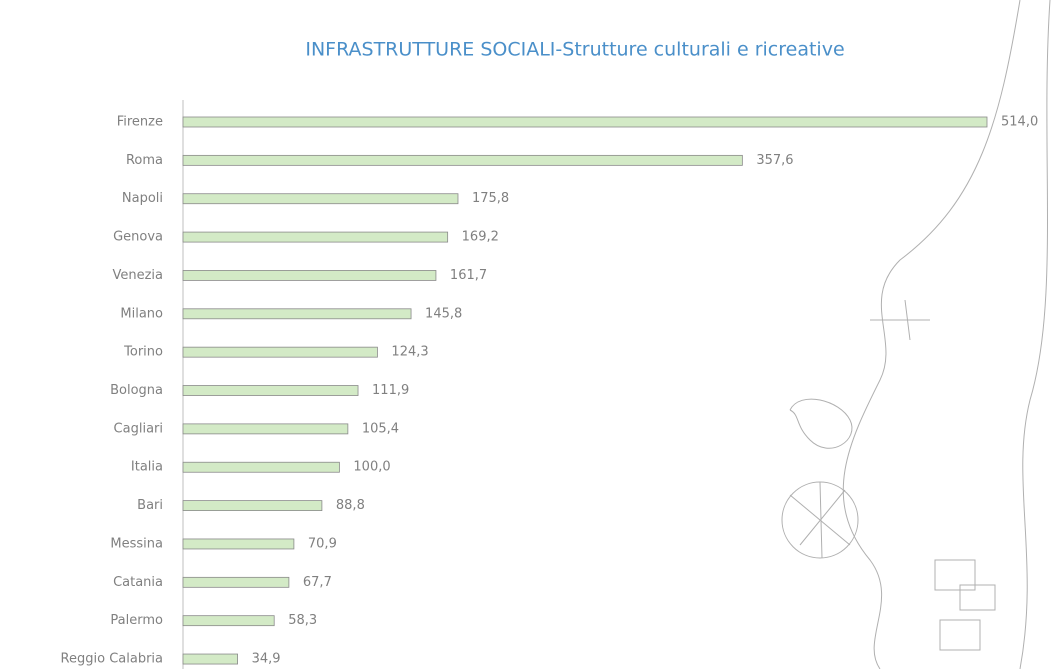 The height and width of the screenshot is (669, 1062). Describe the element at coordinates (138, 582) in the screenshot. I see `y-tick-label: Catania` at that location.